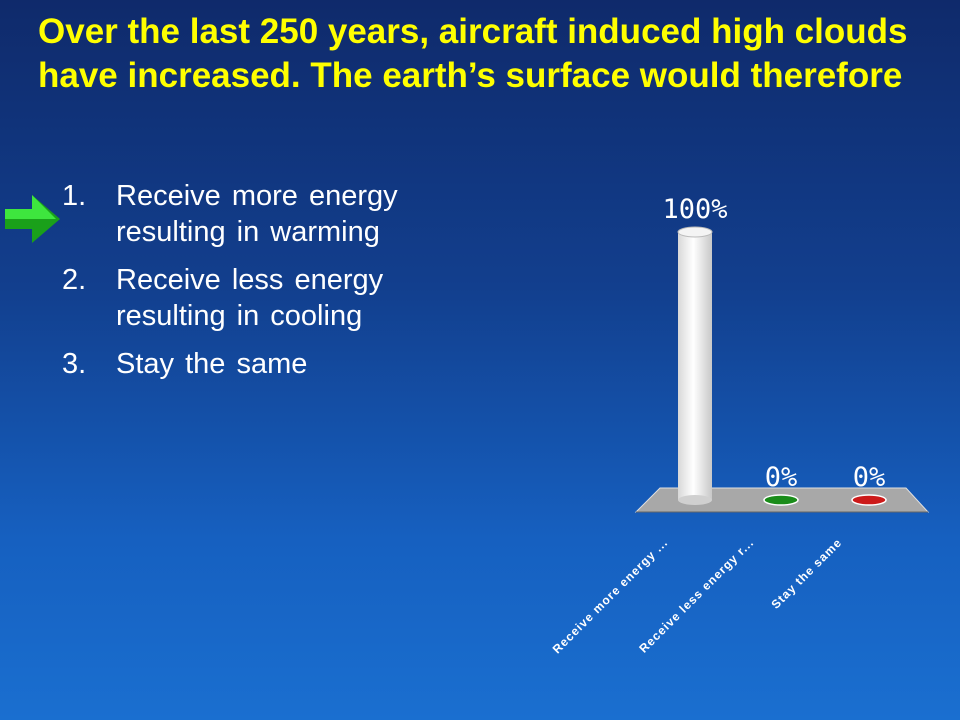  What do you see at coordinates (74, 280) in the screenshot?
I see `answer-number: 2.` at bounding box center [74, 280].